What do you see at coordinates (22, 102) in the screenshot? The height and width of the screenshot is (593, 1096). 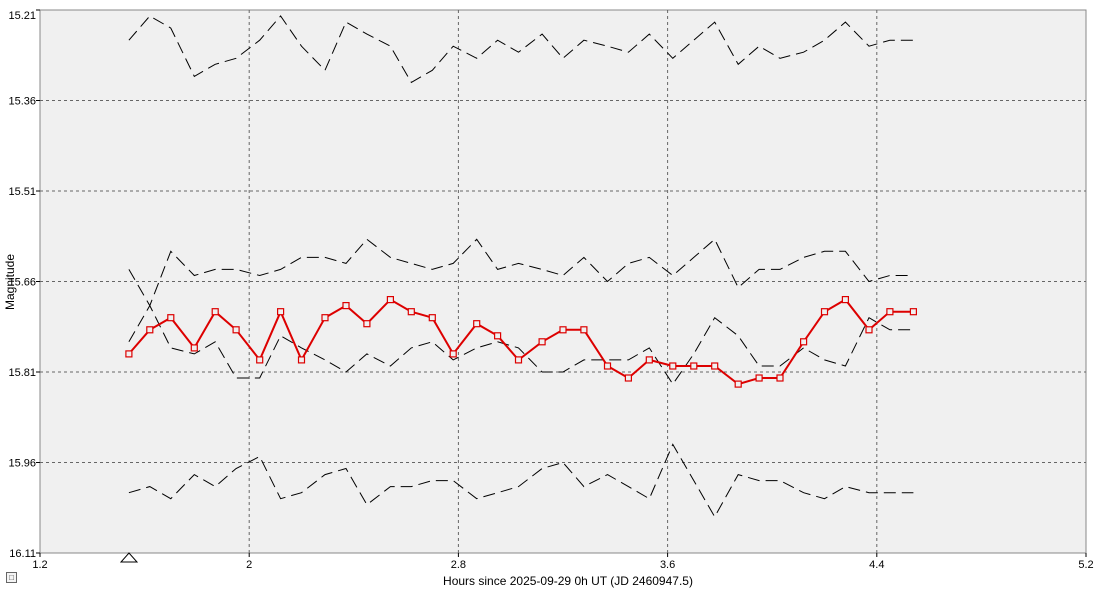 I see `y-tick-label: 15.36` at bounding box center [22, 102].